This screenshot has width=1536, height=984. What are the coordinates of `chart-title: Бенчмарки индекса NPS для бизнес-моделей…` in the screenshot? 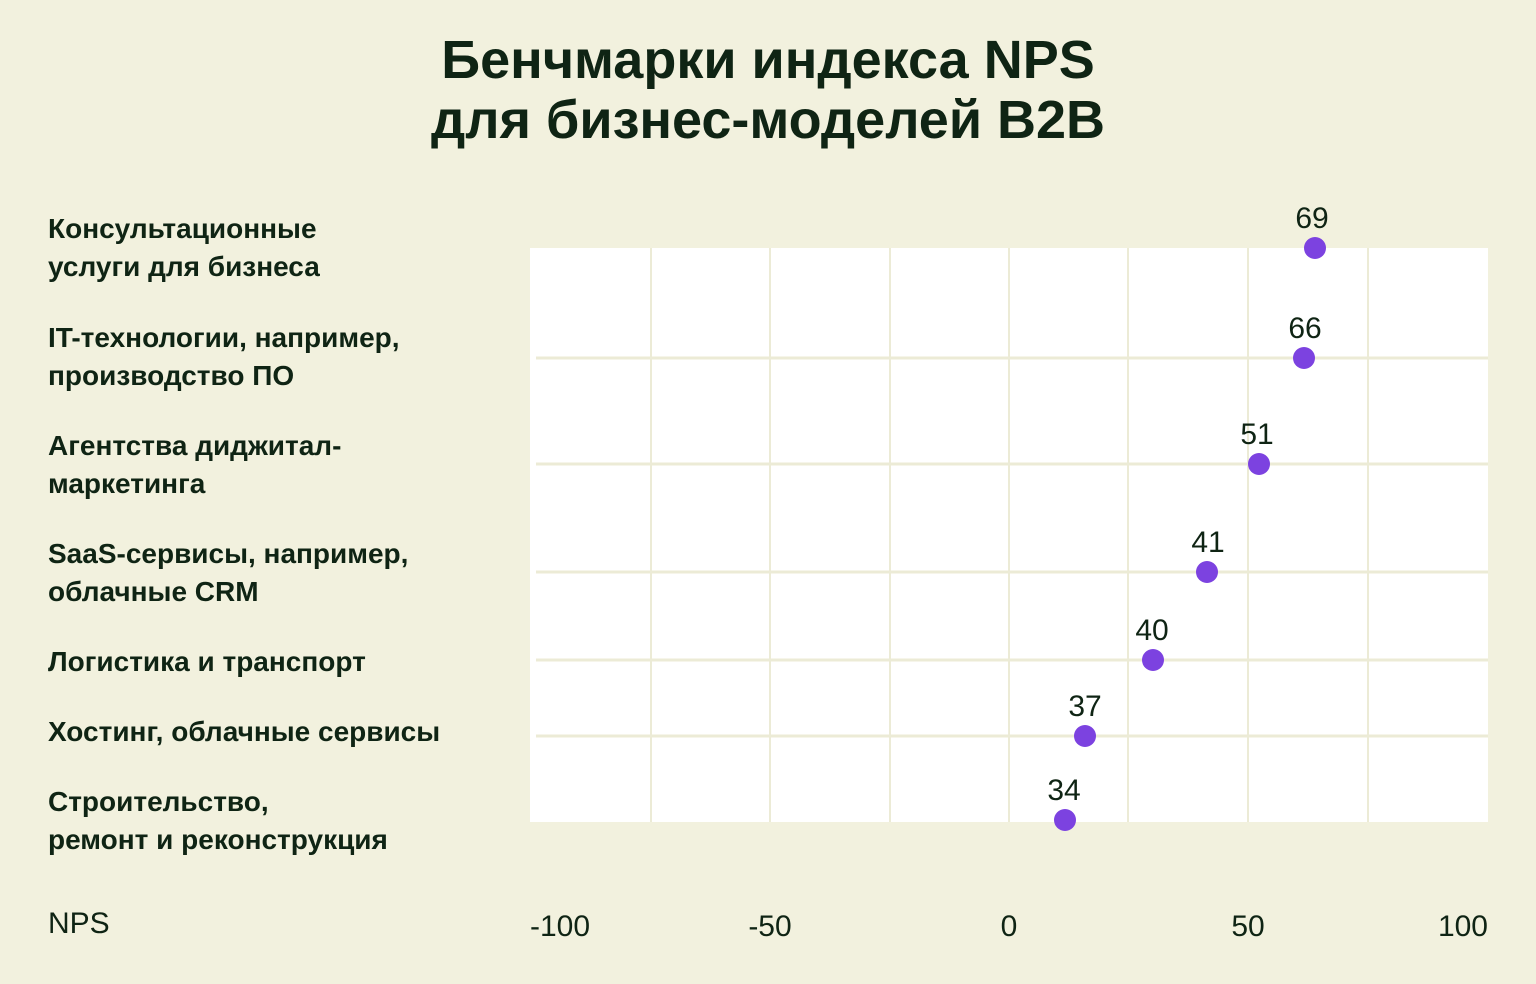 It's located at (768, 90).